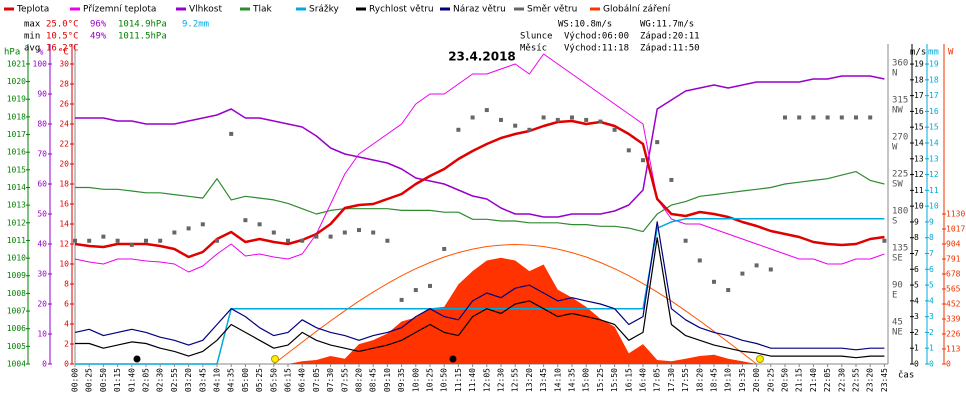 The height and width of the screenshot is (400, 966). Describe the element at coordinates (918, 53) in the screenshot. I see `axis-unit: m/s` at that location.